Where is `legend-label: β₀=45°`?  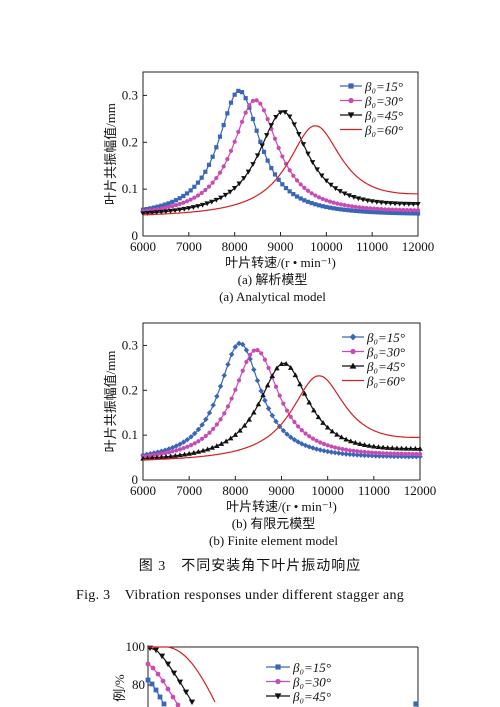 legend-label: β₀=45° is located at coordinates (385, 366).